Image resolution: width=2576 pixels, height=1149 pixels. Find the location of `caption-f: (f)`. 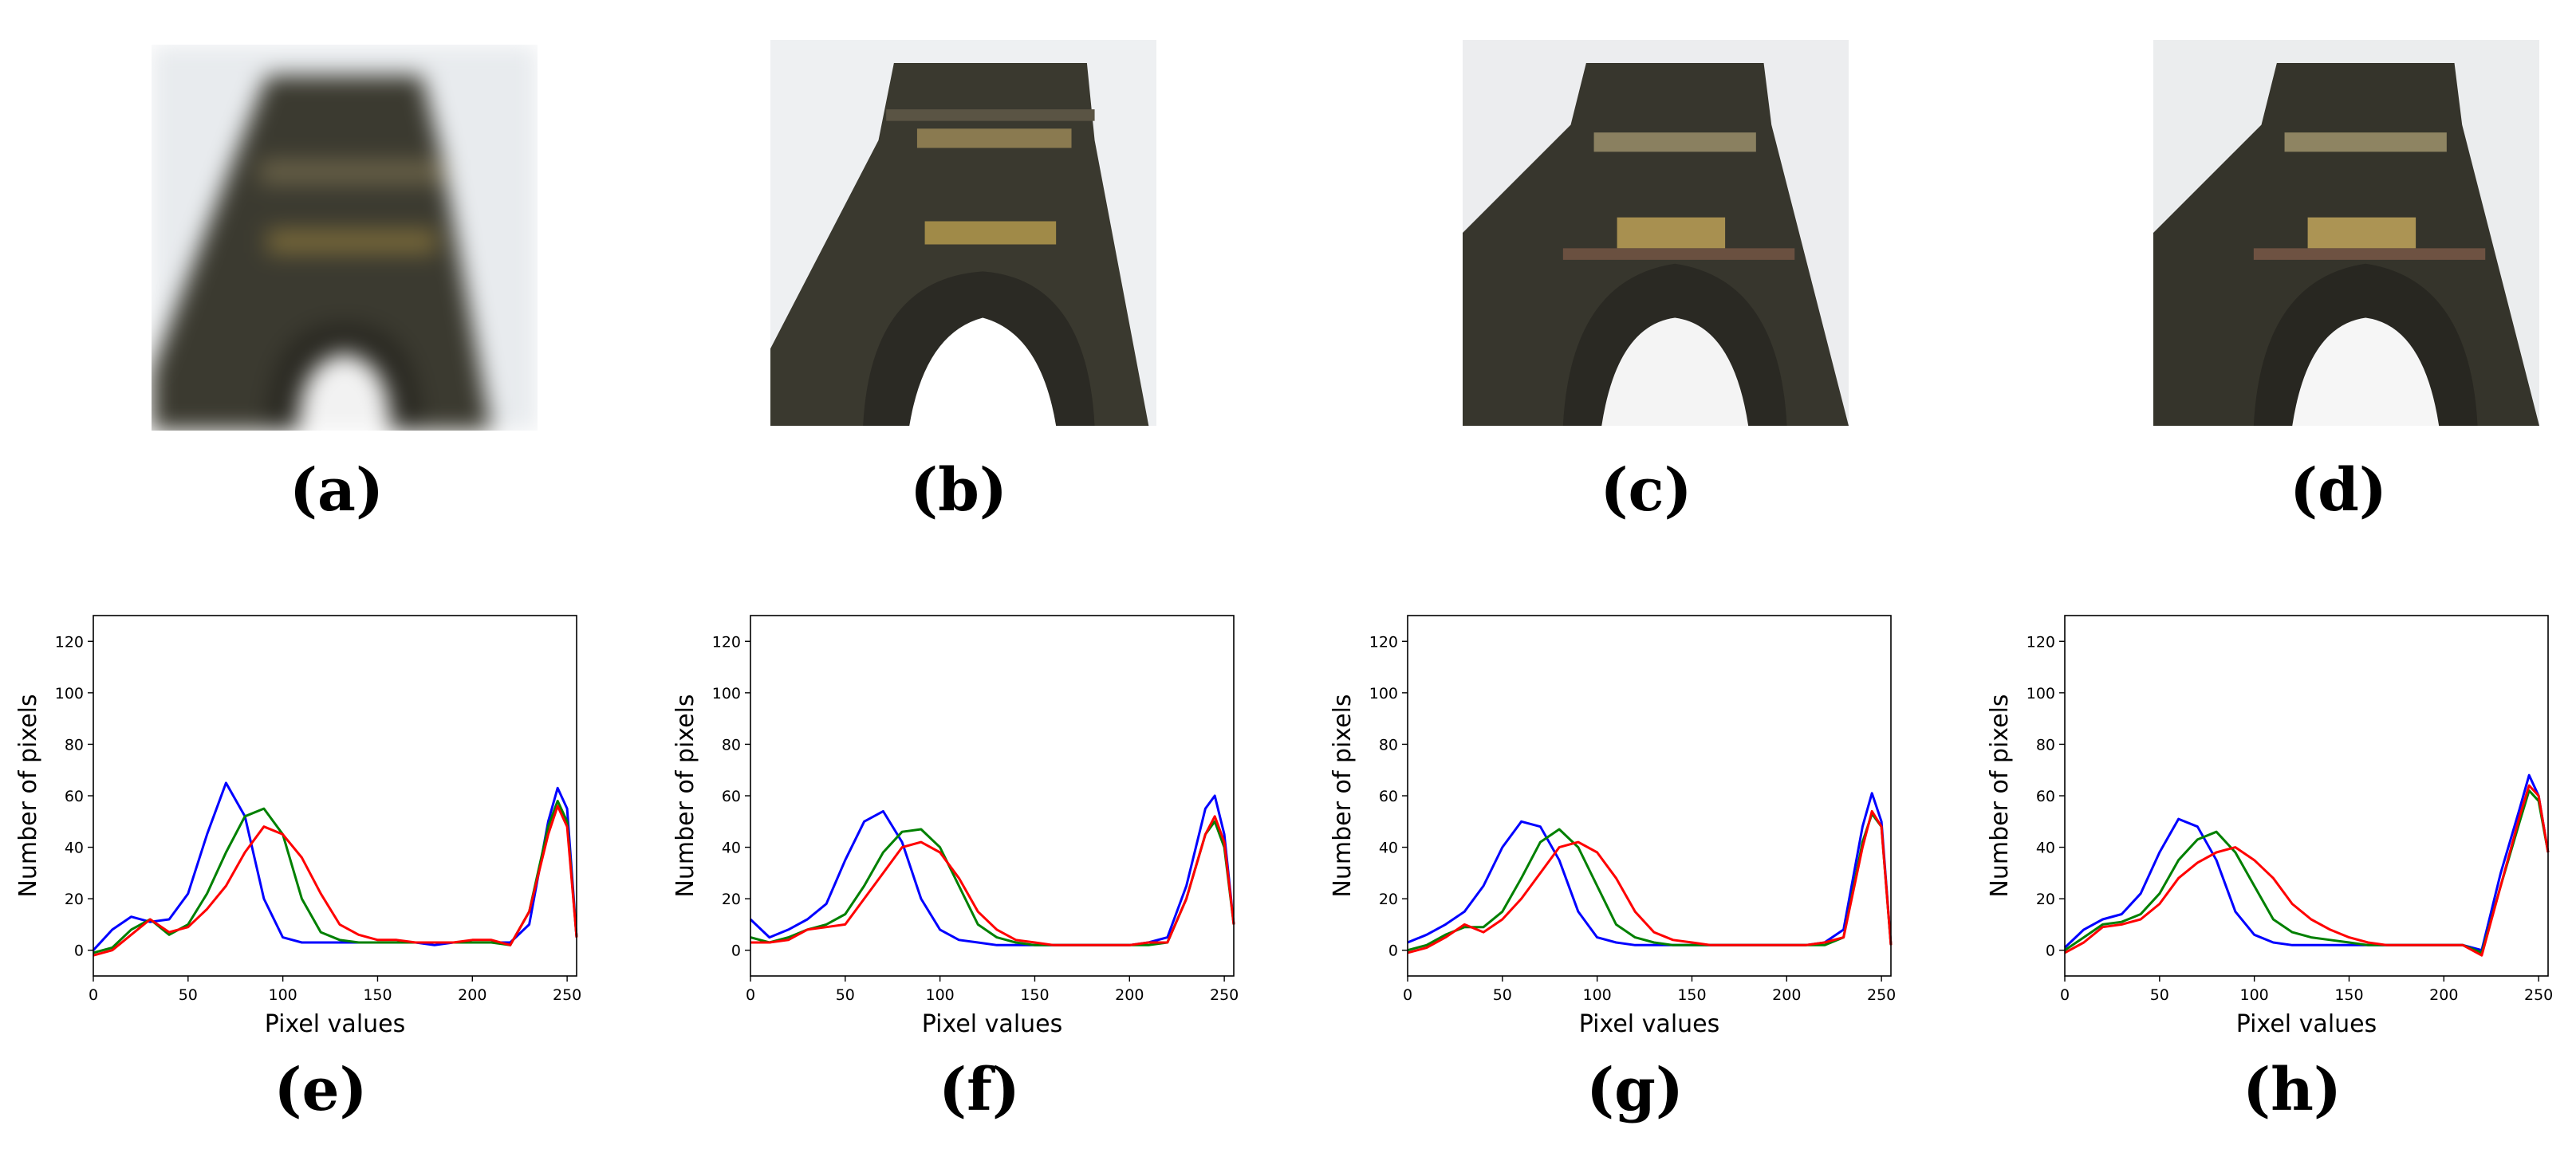

caption-f: (f) is located at coordinates (979, 1090).